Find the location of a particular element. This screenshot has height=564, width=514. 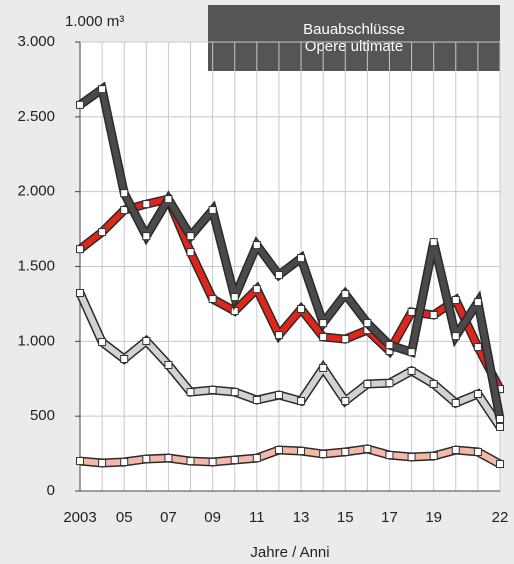

y-tick-label: 2.500 is located at coordinates (36, 116).